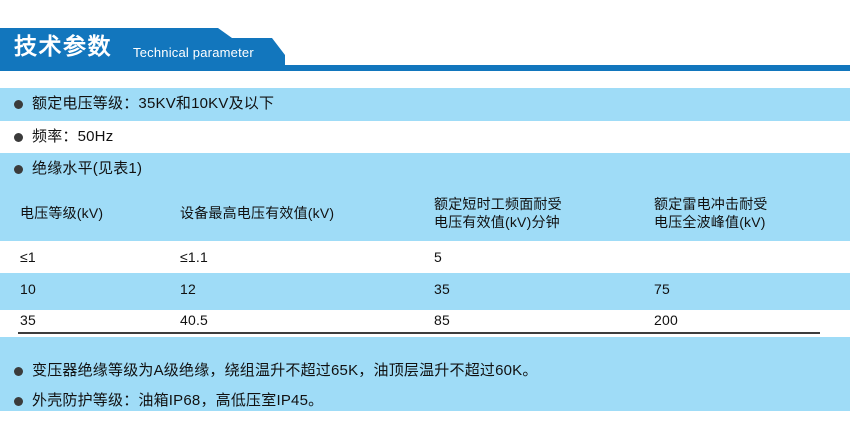 The width and height of the screenshot is (850, 427). Describe the element at coordinates (178, 400) in the screenshot. I see `spec-item-label: 外壳防护等级：油箱IP68，高低压室IP45。` at that location.